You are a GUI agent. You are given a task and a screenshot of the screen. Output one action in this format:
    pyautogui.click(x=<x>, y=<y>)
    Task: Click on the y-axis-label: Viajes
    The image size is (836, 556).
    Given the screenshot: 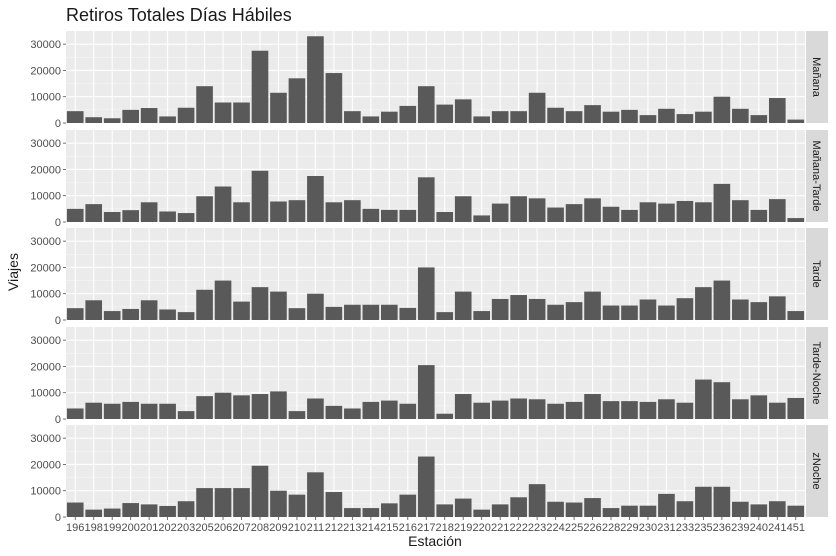 What is the action you would take?
    pyautogui.click(x=13, y=272)
    